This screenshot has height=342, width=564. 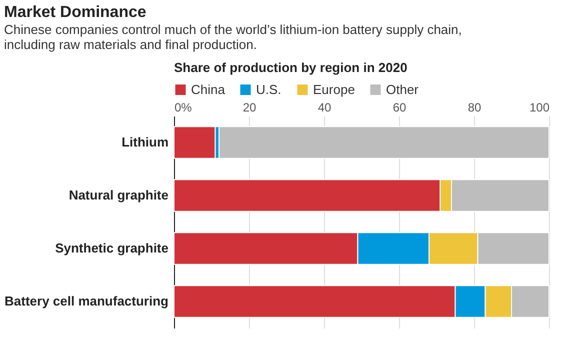 What do you see at coordinates (145, 142) in the screenshot?
I see `y-tick-label: Lithium` at bounding box center [145, 142].